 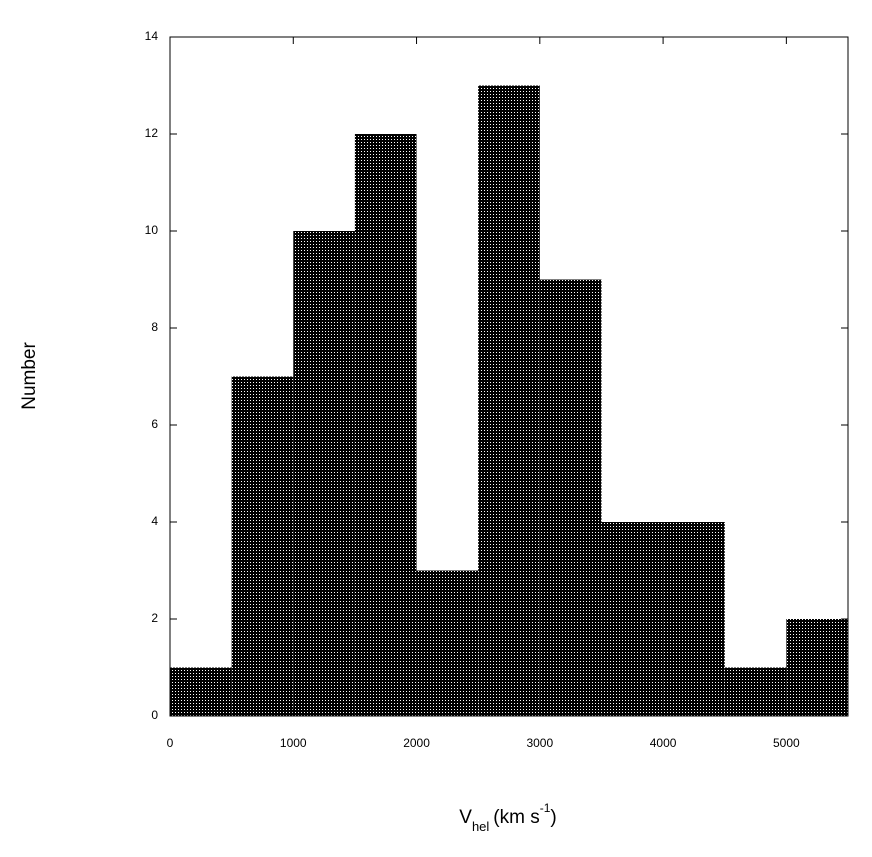 What do you see at coordinates (293, 743) in the screenshot?
I see `x-tick-label: 1000` at bounding box center [293, 743].